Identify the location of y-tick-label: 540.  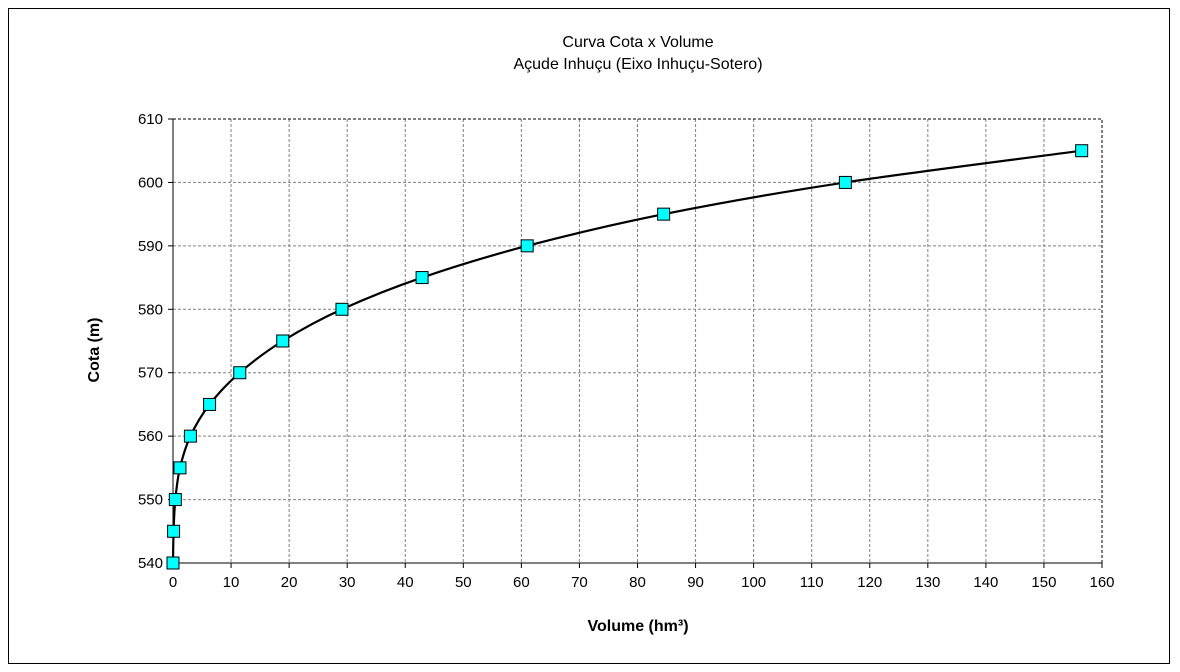
(150, 563).